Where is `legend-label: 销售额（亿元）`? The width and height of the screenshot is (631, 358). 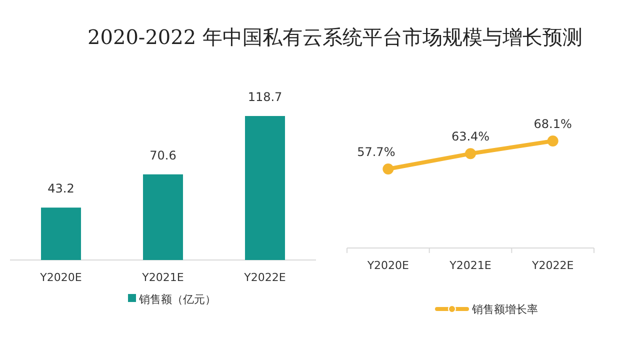 legend-label: 销售额（亿元） is located at coordinates (177, 299).